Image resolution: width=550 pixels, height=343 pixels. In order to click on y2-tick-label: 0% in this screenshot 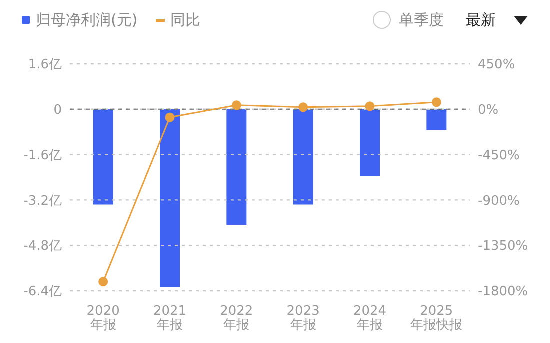, I will do `click(488, 110)`.